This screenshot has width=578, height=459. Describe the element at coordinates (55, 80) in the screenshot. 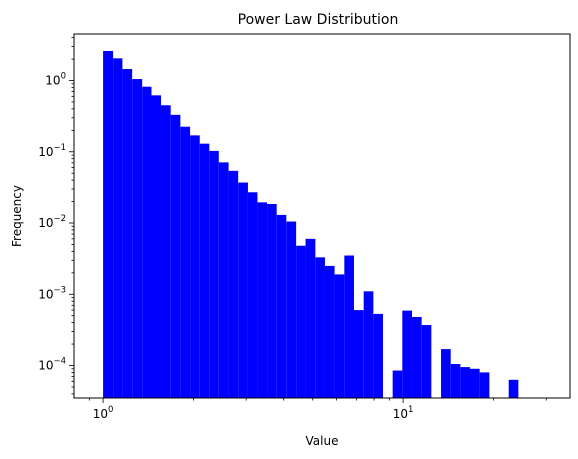

I see `y-tick-label-0: 10⁰` at that location.